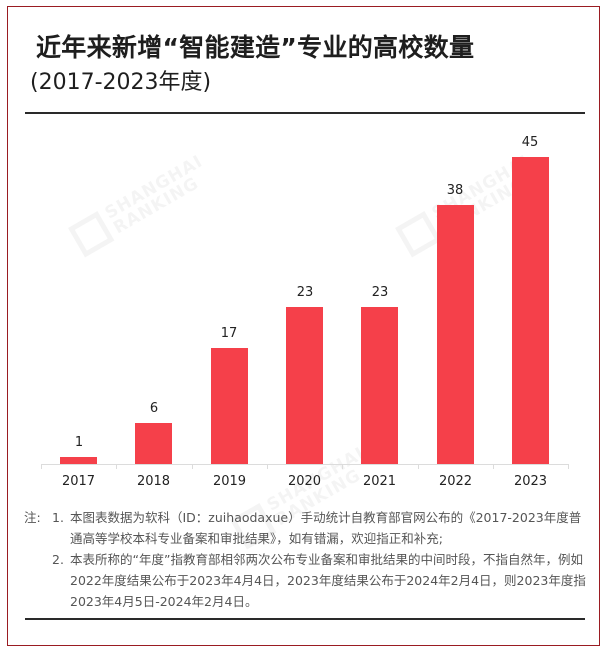 This screenshot has width=610, height=646. What do you see at coordinates (455, 190) in the screenshot?
I see `bar-value-label: 38` at bounding box center [455, 190].